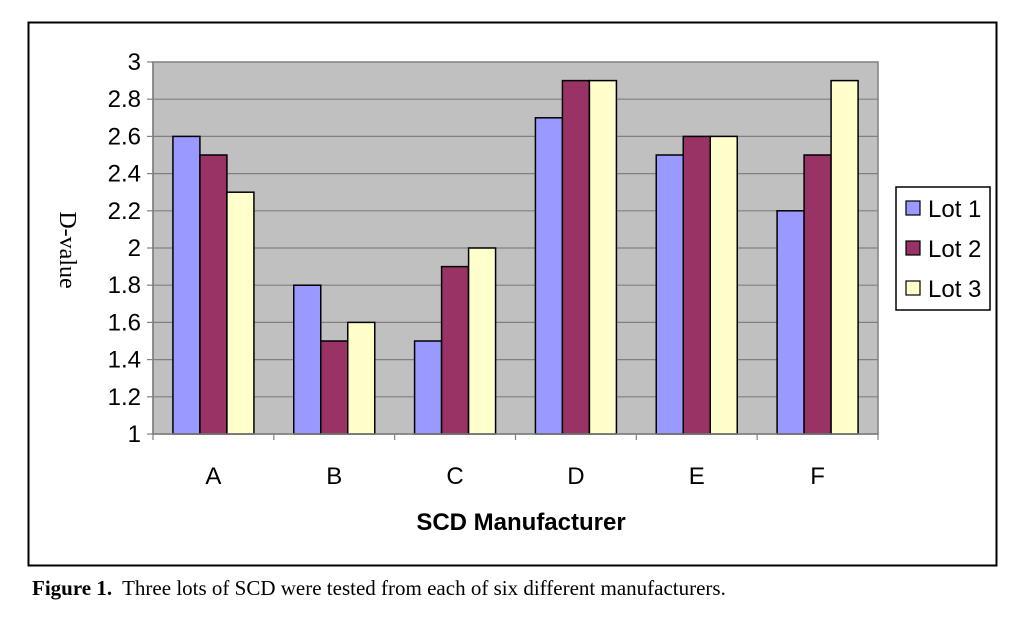 The width and height of the screenshot is (1036, 624). Describe the element at coordinates (134, 434) in the screenshot. I see `y-tick-label: 1` at that location.